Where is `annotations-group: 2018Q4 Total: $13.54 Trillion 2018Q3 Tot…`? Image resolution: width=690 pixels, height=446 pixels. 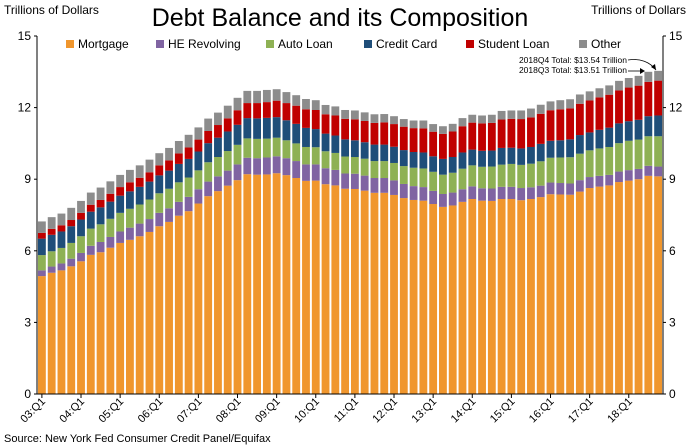 annotations-group: 2018Q4 Total: $13.54 Trillion 2018Q3 Tot… is located at coordinates (588, 65).